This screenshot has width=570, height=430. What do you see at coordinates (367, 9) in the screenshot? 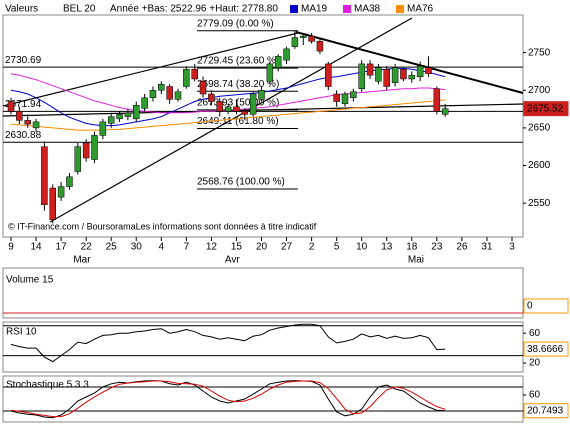
I see `legend-label: MA38` at bounding box center [367, 9].